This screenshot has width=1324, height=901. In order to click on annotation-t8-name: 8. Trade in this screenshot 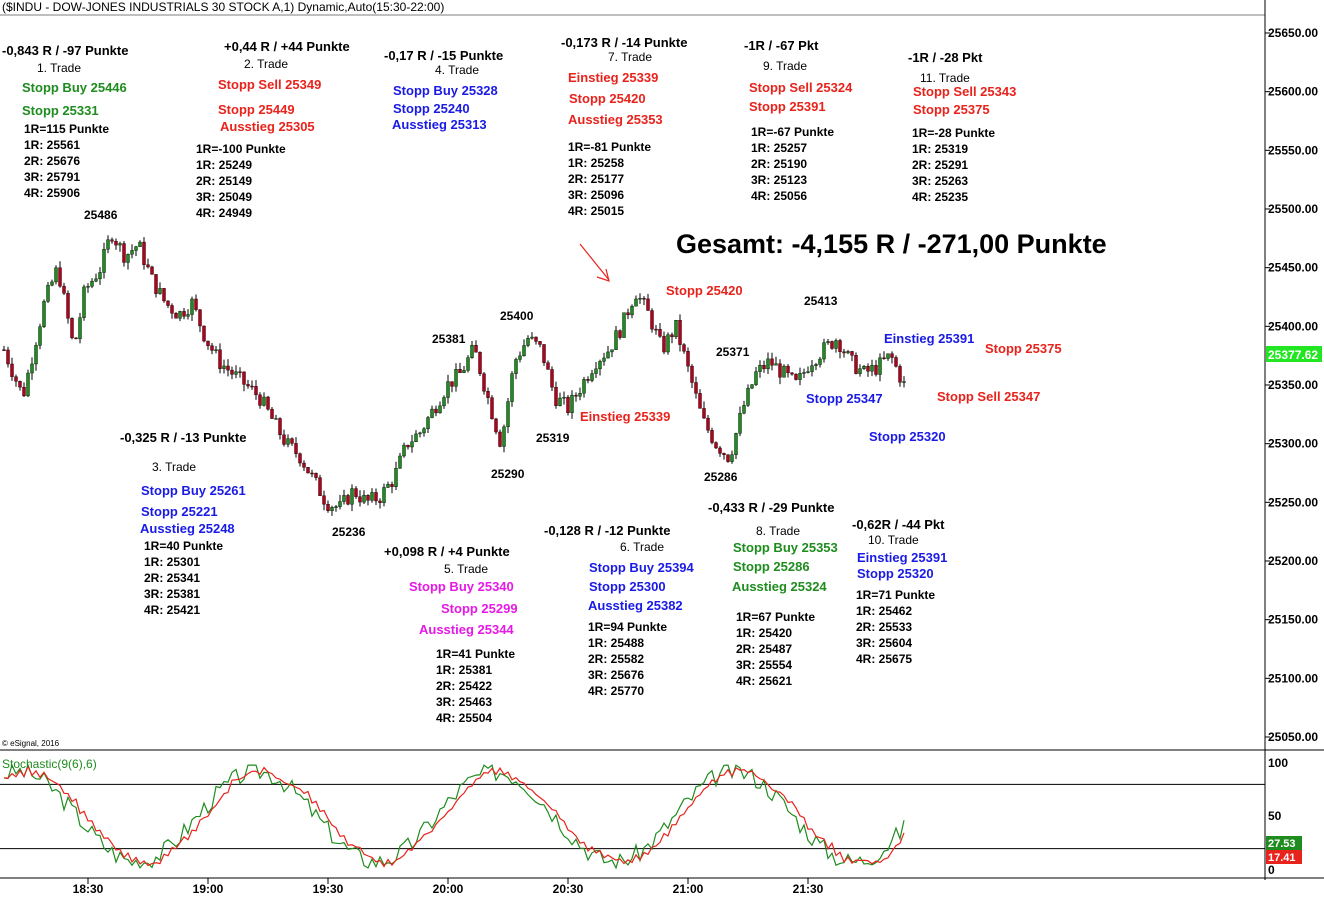, I will do `click(778, 531)`.